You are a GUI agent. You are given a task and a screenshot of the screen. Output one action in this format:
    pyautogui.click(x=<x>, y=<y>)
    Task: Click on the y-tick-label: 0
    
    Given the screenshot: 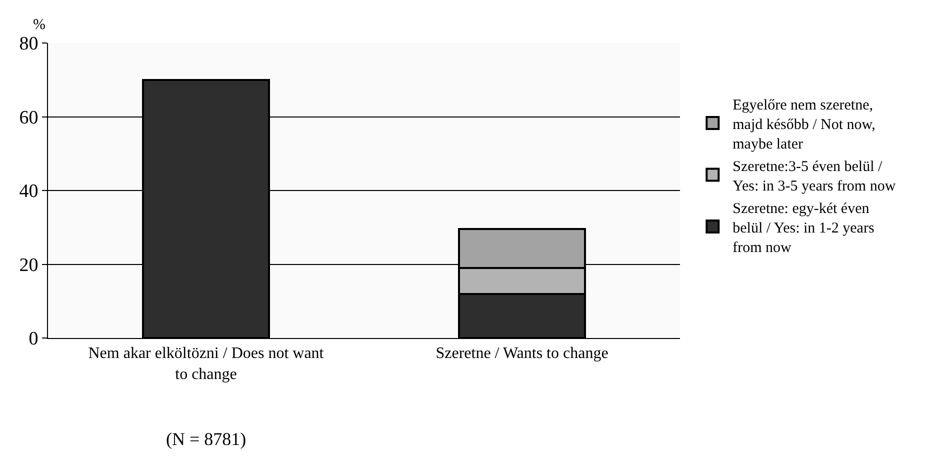 What is the action you would take?
    pyautogui.click(x=33, y=339)
    